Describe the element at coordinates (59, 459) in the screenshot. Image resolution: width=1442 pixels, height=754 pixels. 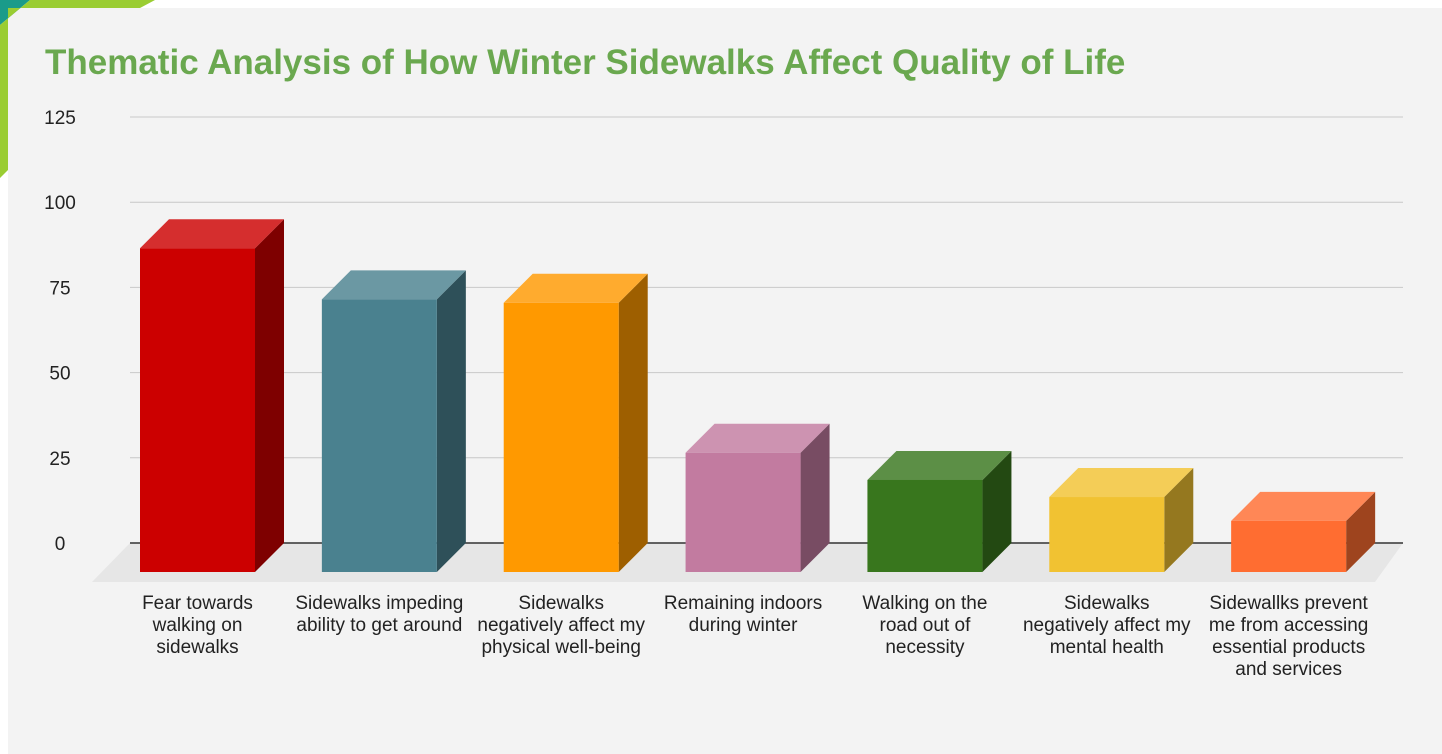
I see `y-tick-label: 25` at that location.